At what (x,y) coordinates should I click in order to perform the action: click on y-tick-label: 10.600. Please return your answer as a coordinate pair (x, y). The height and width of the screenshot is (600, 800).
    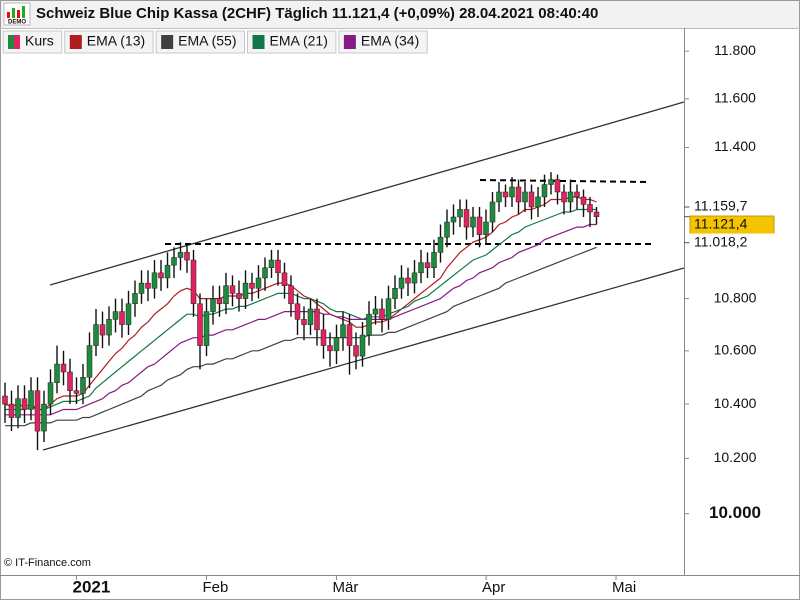
    Looking at the image, I should click on (735, 350).